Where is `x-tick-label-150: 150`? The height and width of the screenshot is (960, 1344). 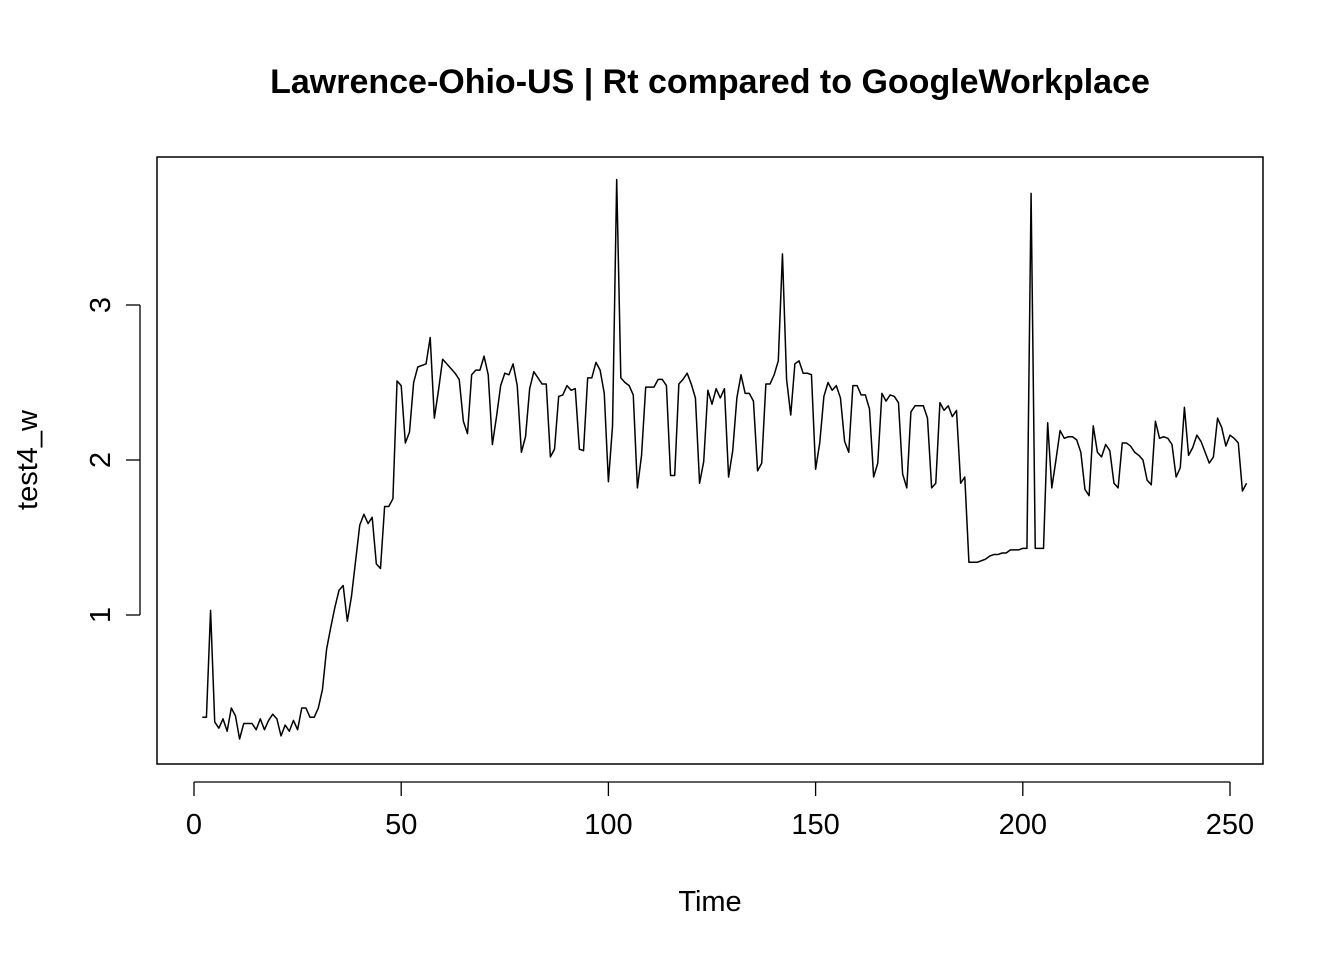
x-tick-label-150: 150 is located at coordinates (815, 825).